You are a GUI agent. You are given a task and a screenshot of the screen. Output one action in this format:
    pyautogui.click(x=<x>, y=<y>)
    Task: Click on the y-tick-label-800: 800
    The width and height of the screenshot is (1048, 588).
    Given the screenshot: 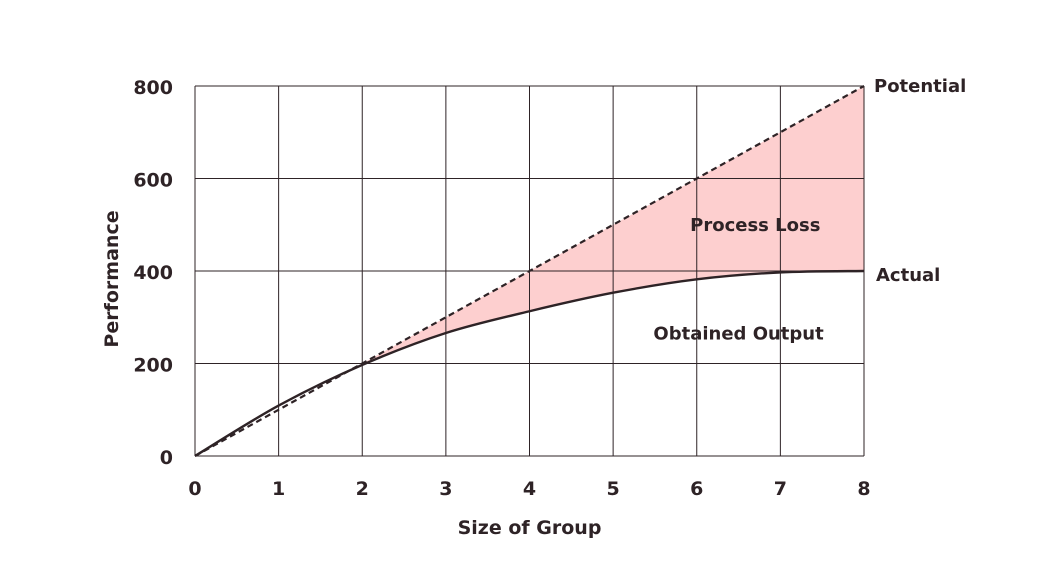 What is the action you would take?
    pyautogui.click(x=153, y=88)
    